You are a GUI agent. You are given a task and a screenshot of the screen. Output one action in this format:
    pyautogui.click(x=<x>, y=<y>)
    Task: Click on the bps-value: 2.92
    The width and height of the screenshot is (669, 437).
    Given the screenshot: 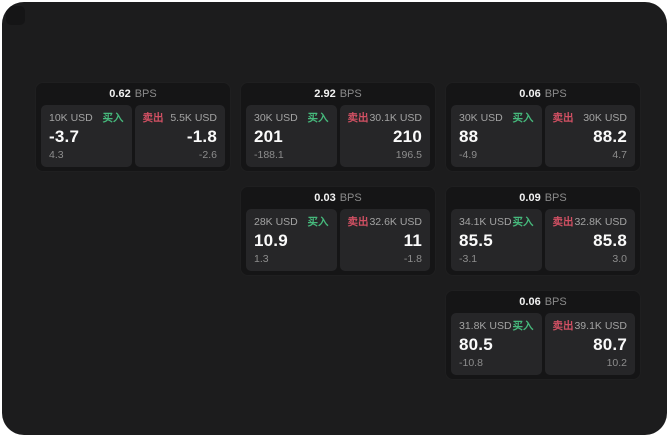 What is the action you would take?
    pyautogui.click(x=325, y=94)
    